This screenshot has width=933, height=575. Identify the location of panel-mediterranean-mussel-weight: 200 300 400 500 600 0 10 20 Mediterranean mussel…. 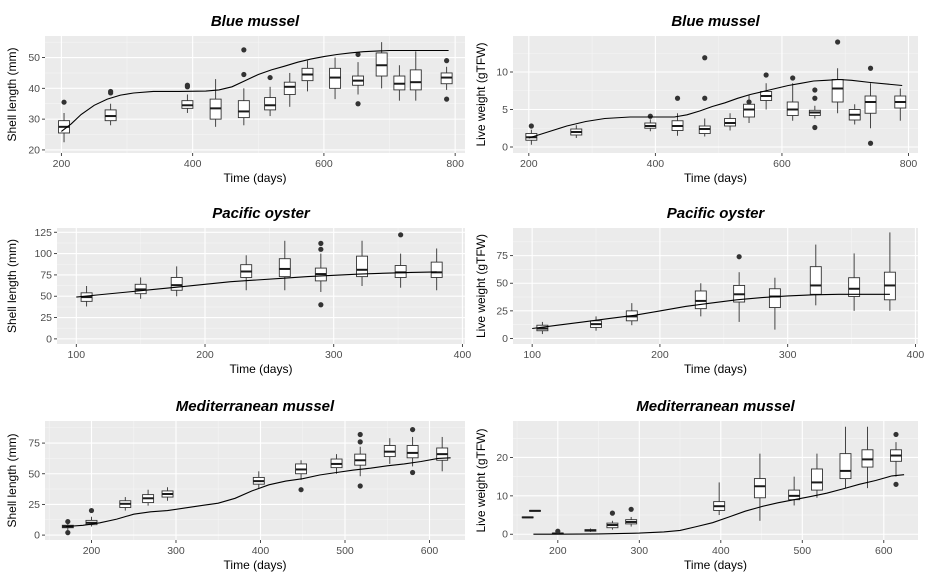
(696, 485).